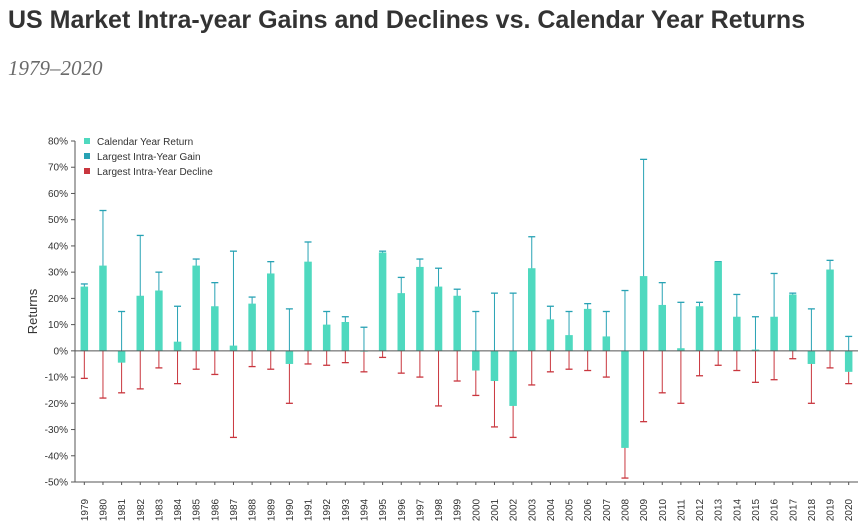 The width and height of the screenshot is (868, 530). What do you see at coordinates (514, 509) in the screenshot?
I see `x-tick-label: 2002` at bounding box center [514, 509].